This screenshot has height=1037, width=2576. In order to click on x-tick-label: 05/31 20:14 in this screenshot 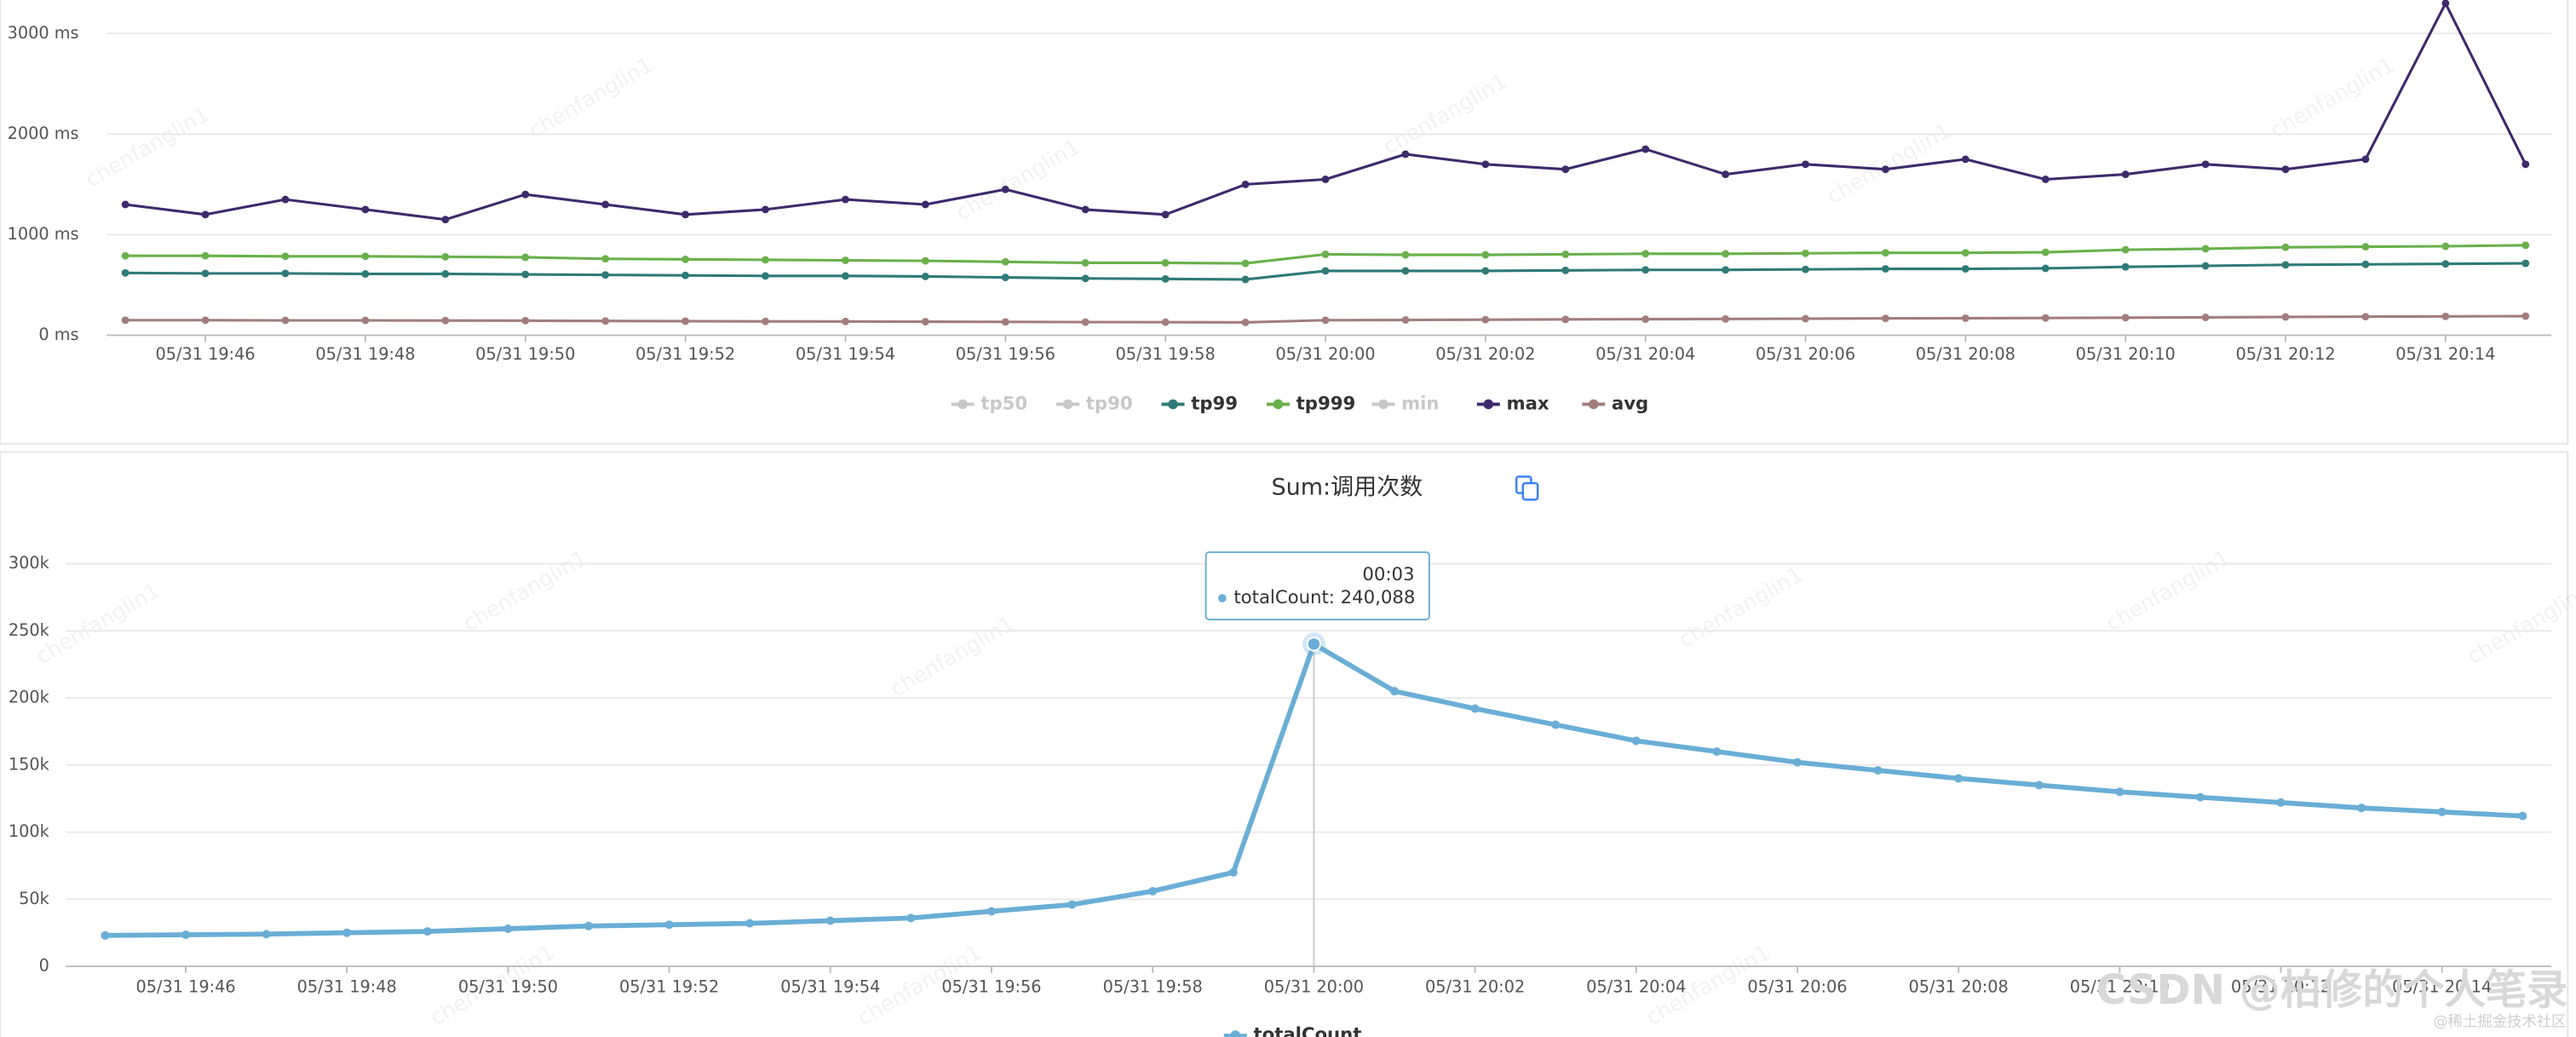, I will do `click(2442, 987)`.